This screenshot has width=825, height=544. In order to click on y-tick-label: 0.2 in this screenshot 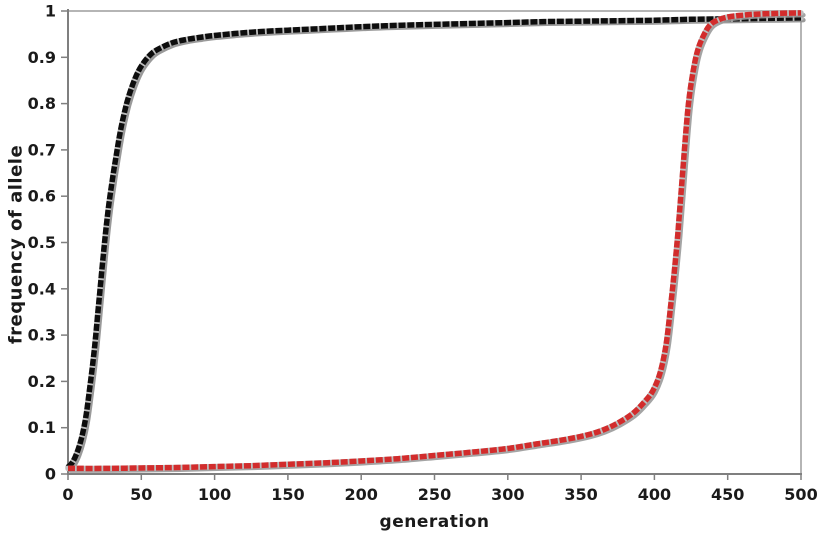, I will do `click(42, 381)`.